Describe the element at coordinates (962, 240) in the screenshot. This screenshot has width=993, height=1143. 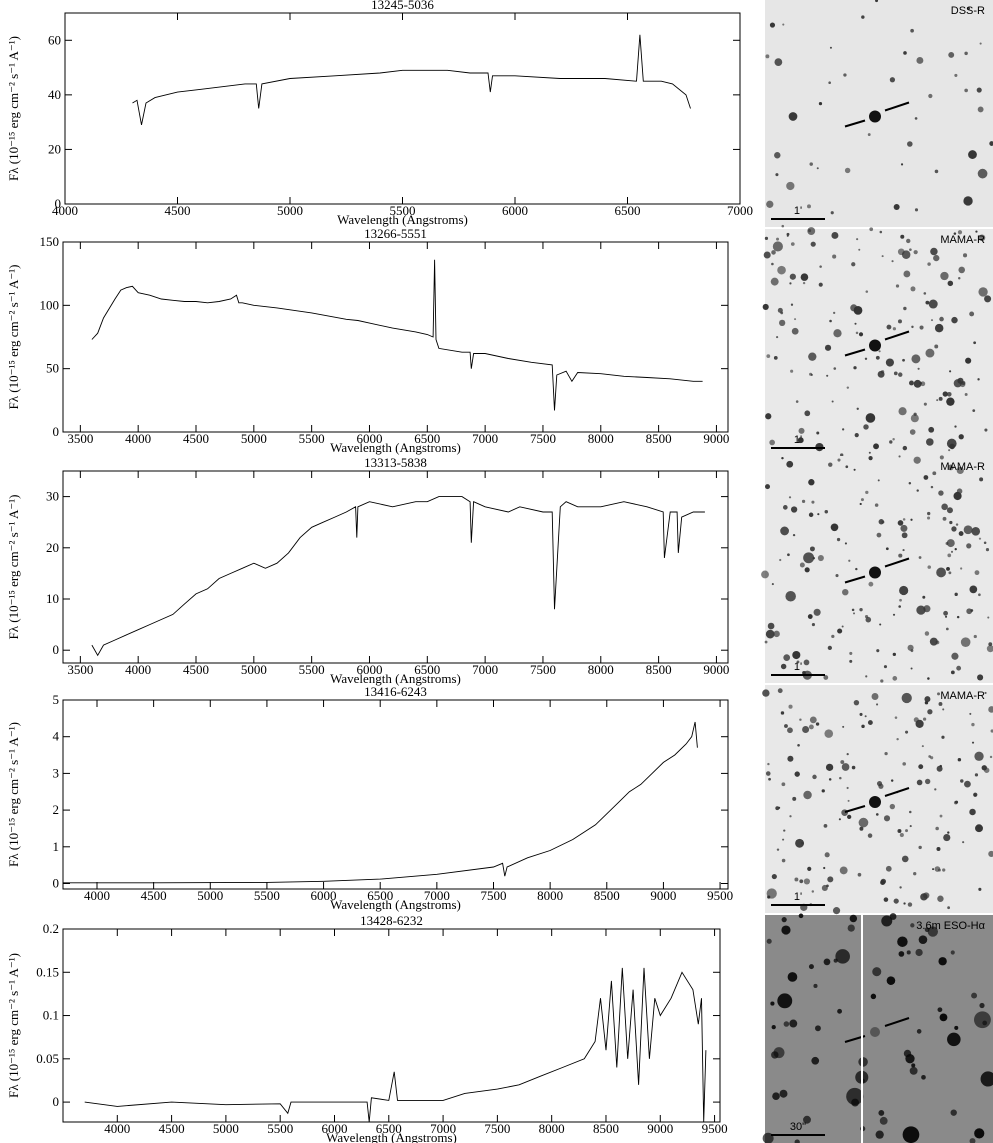
I see `image-label: MAMA-R` at that location.